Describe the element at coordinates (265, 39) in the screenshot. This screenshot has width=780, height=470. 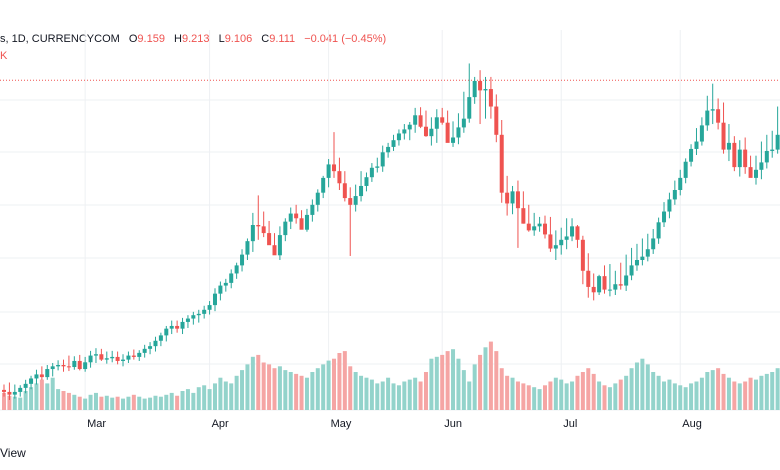
I see `close-key: C` at that location.